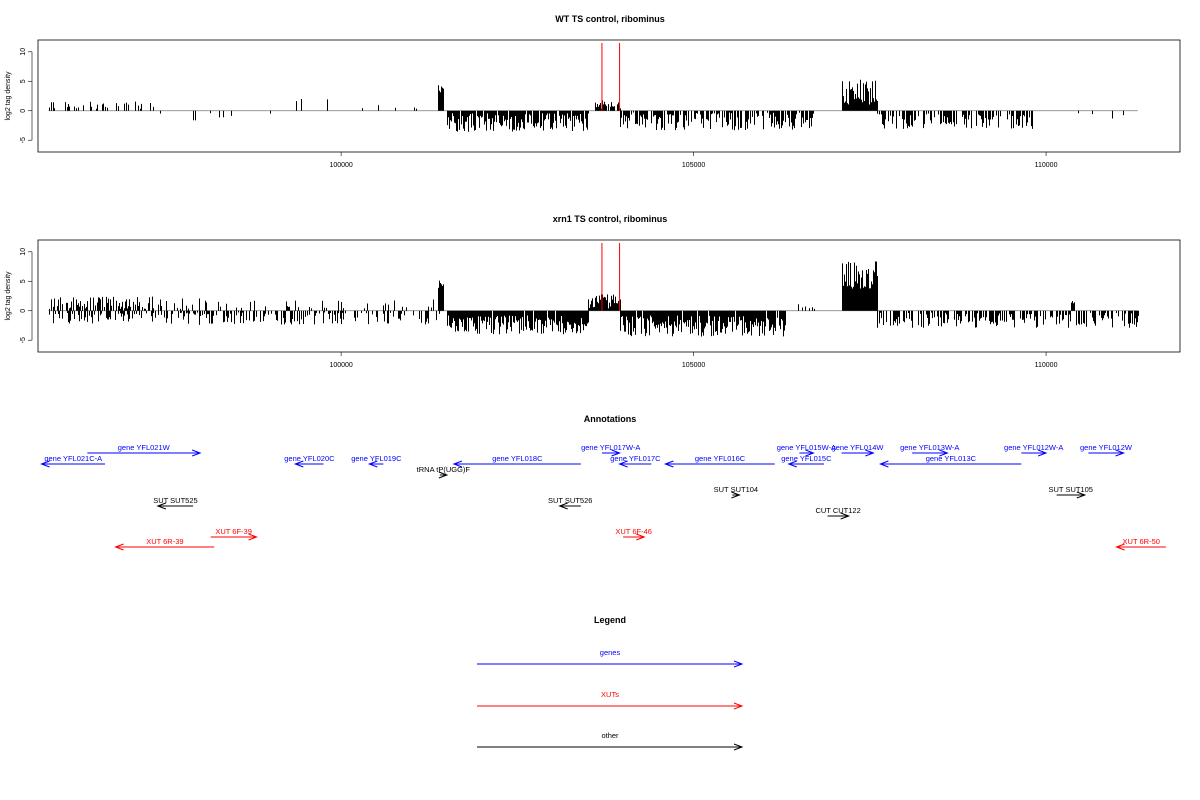 The height and width of the screenshot is (800, 1200). Describe the element at coordinates (837, 510) in the screenshot. I see `feature-label: CUT CUT122` at that location.